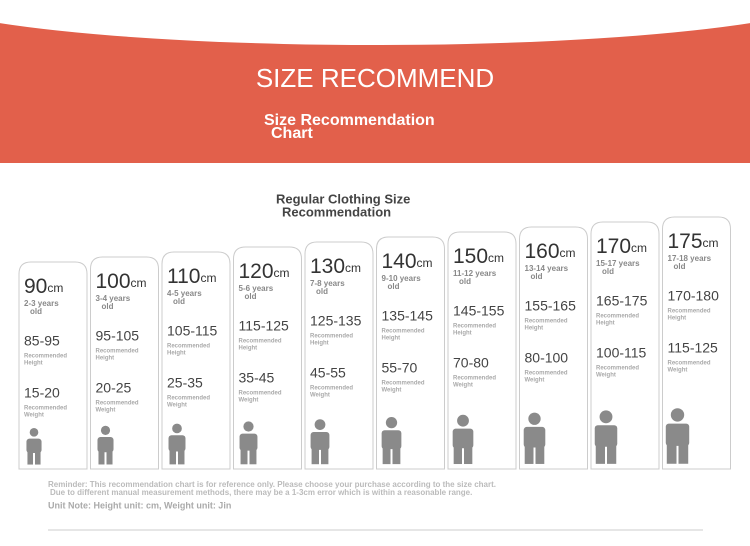  I want to click on weight-range: 15-20, so click(42, 393).